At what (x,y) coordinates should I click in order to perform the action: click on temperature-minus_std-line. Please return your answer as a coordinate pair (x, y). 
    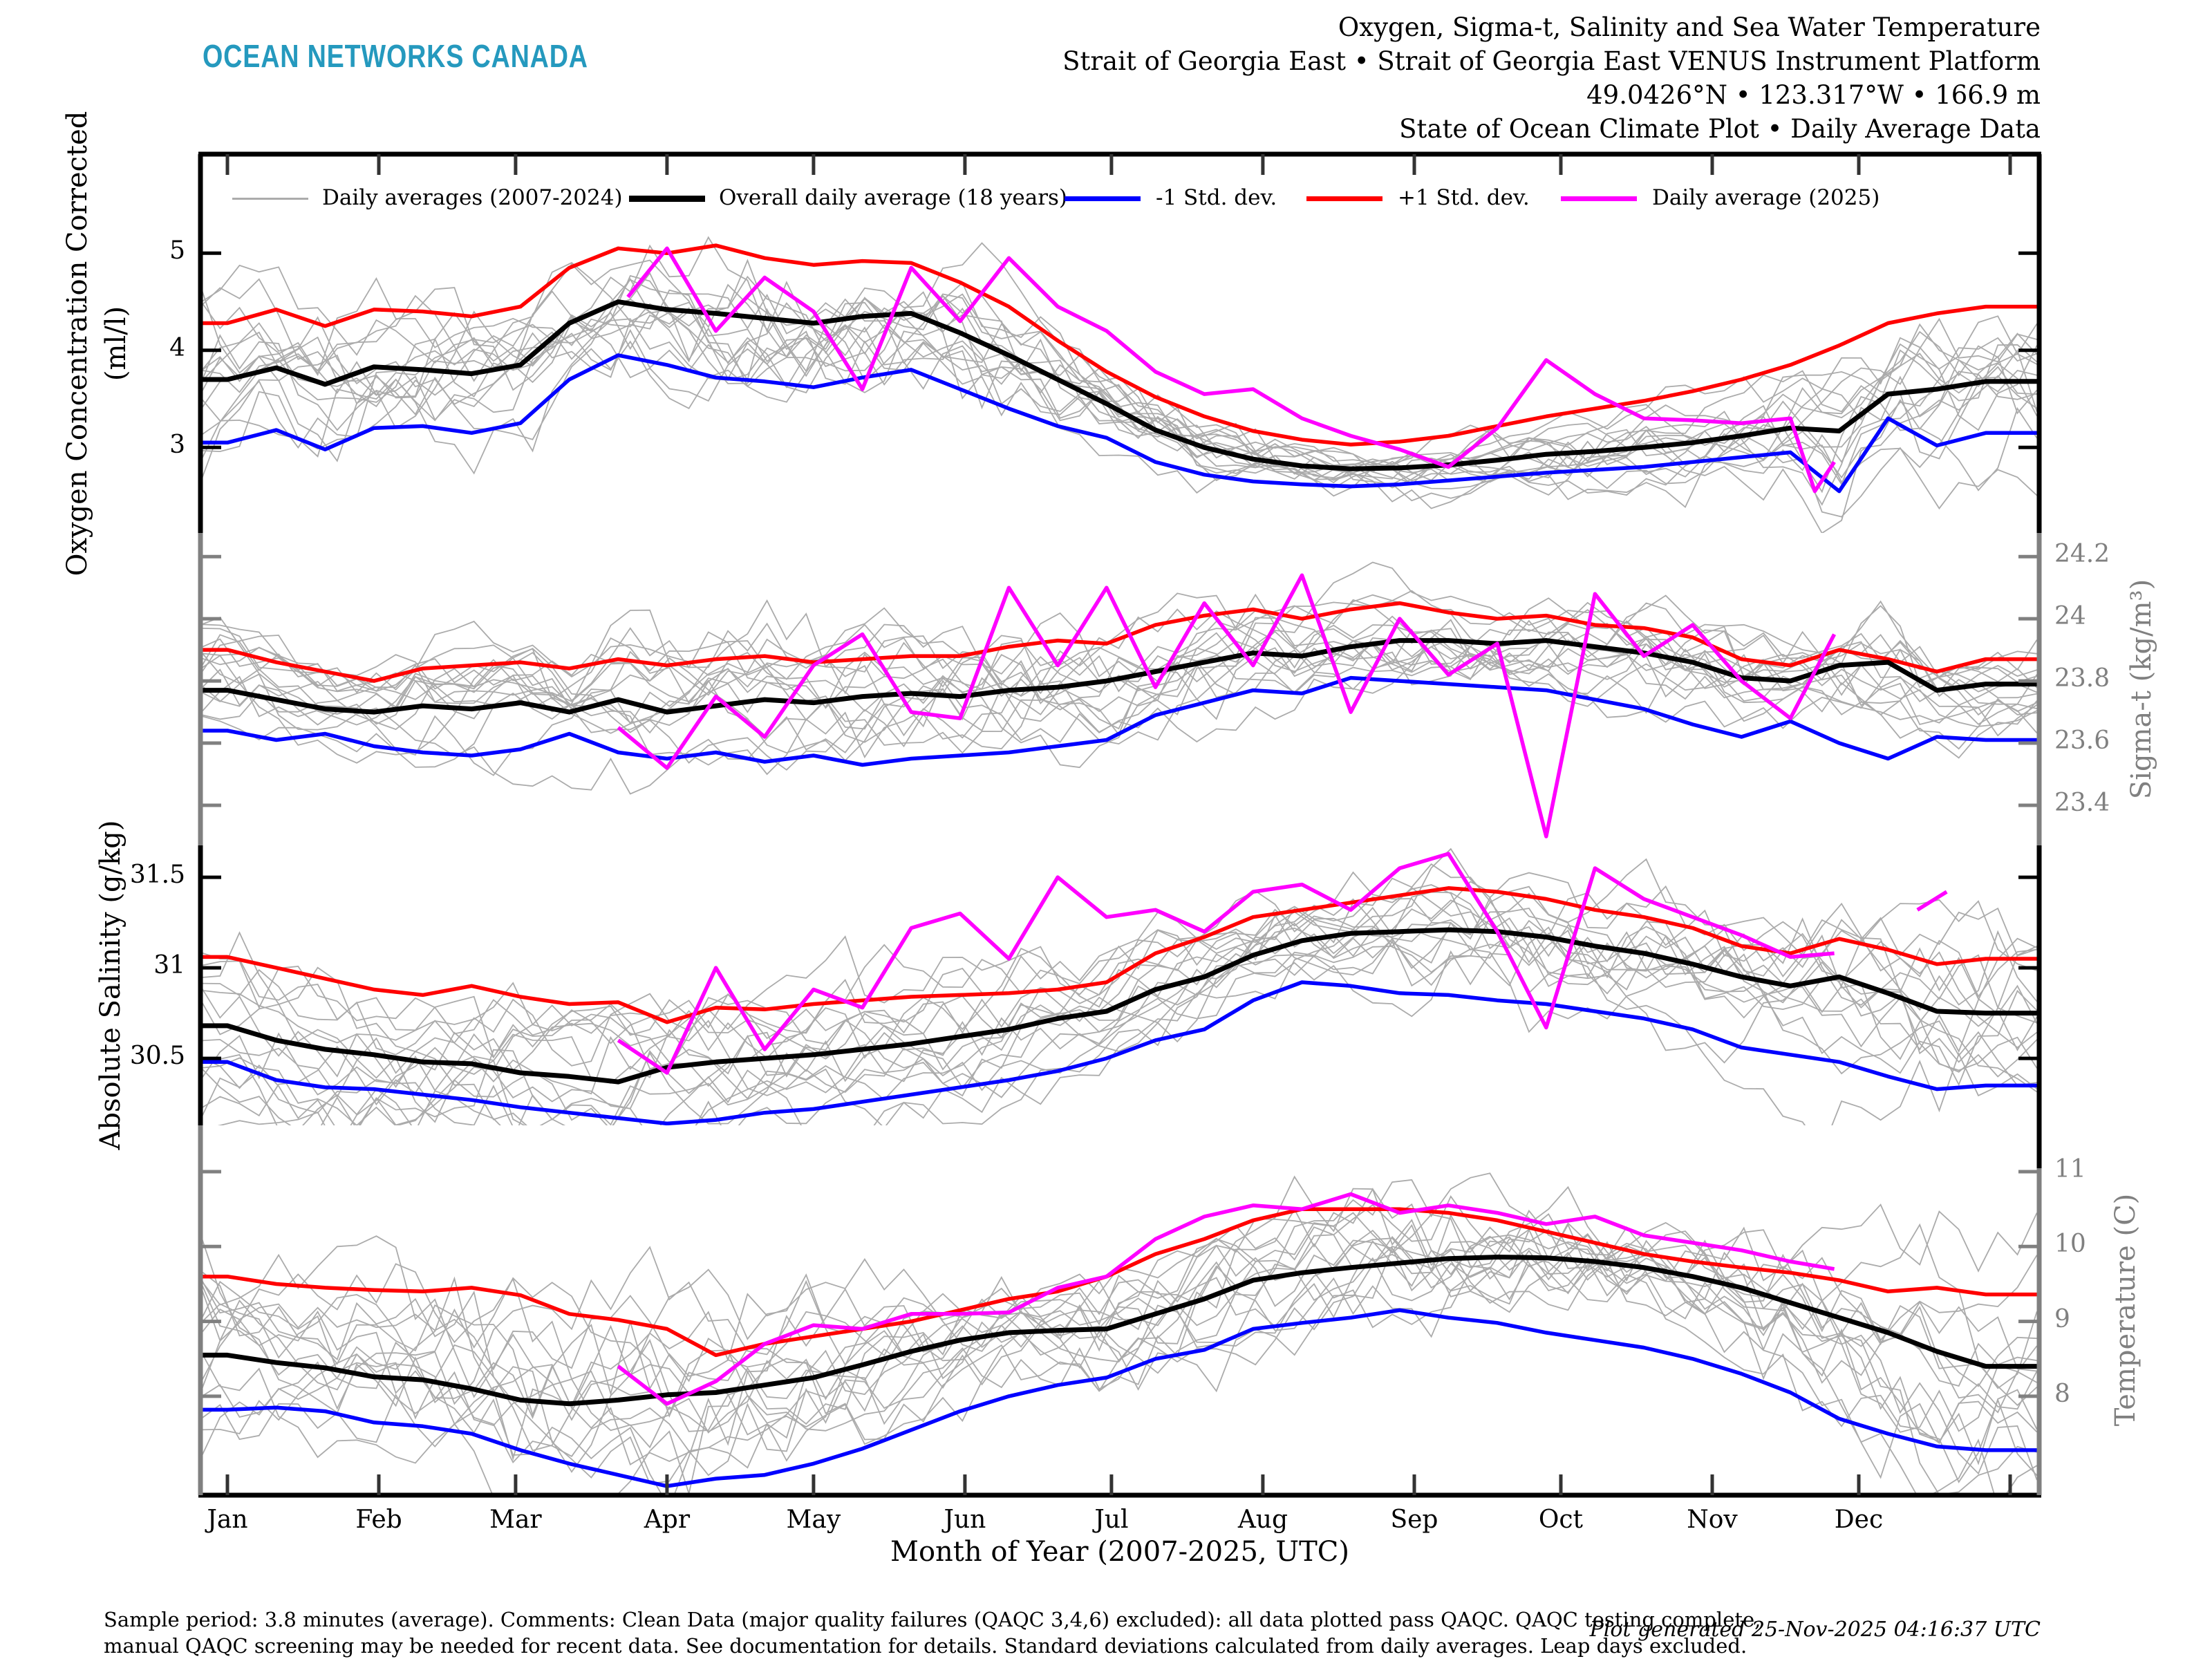
    Looking at the image, I should click on (1119, 1398).